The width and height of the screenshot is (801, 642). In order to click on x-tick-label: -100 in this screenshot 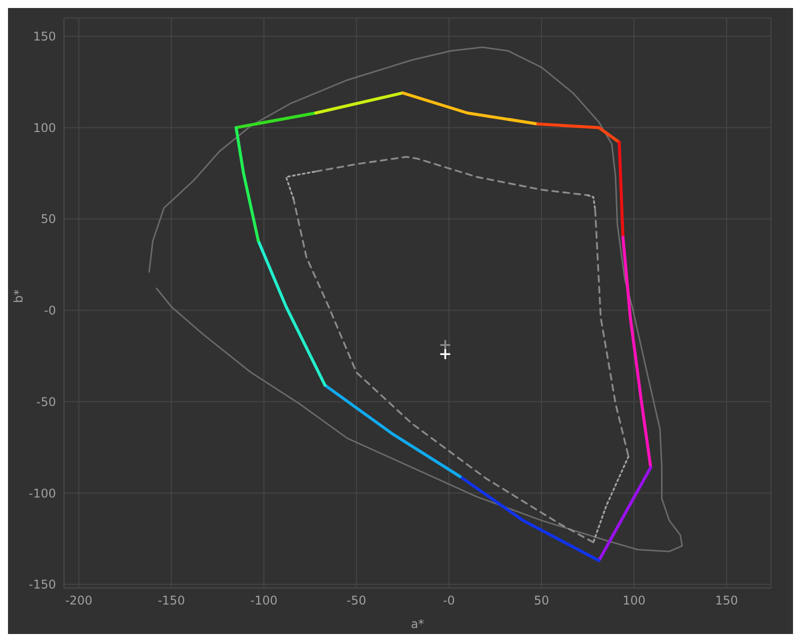, I will do `click(264, 601)`.